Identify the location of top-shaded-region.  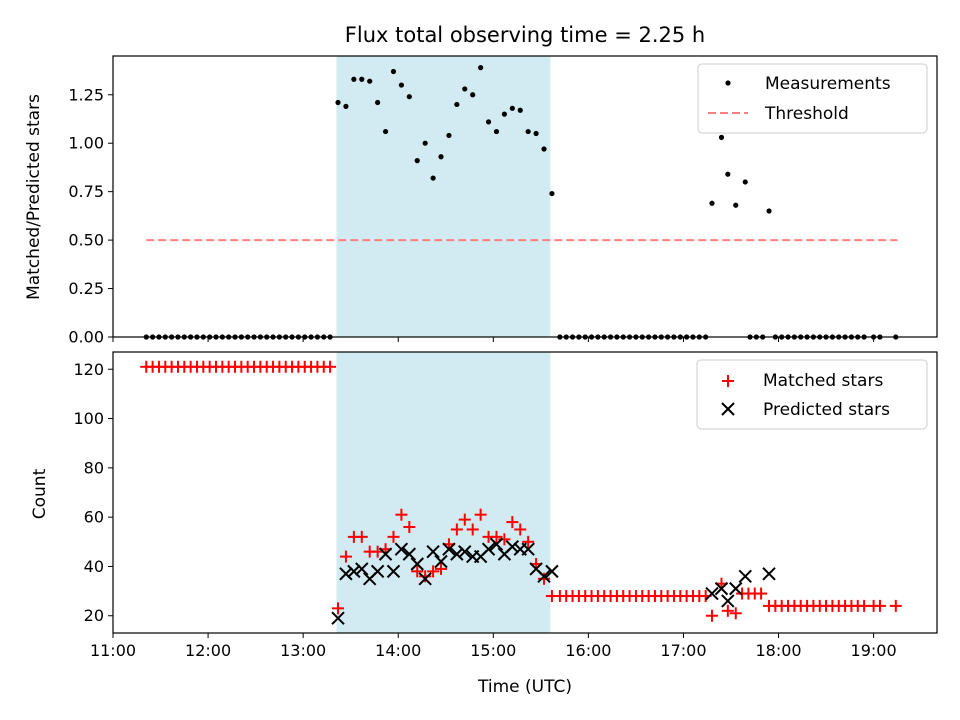
(443, 196).